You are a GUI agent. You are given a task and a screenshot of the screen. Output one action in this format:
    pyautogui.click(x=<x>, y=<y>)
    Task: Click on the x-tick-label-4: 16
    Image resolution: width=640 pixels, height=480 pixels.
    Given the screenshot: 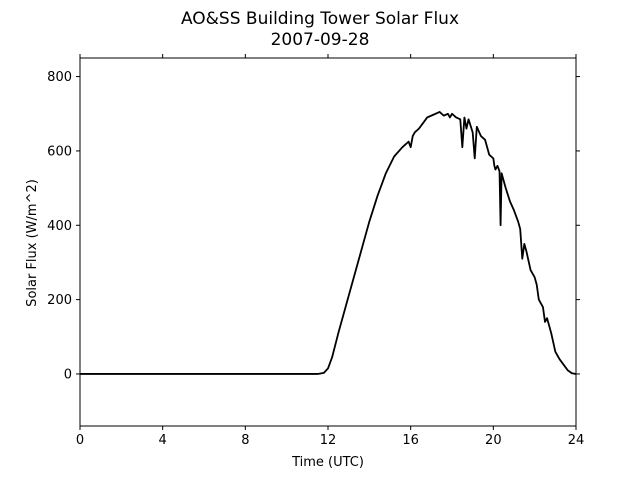 What is the action you would take?
    pyautogui.click(x=410, y=440)
    